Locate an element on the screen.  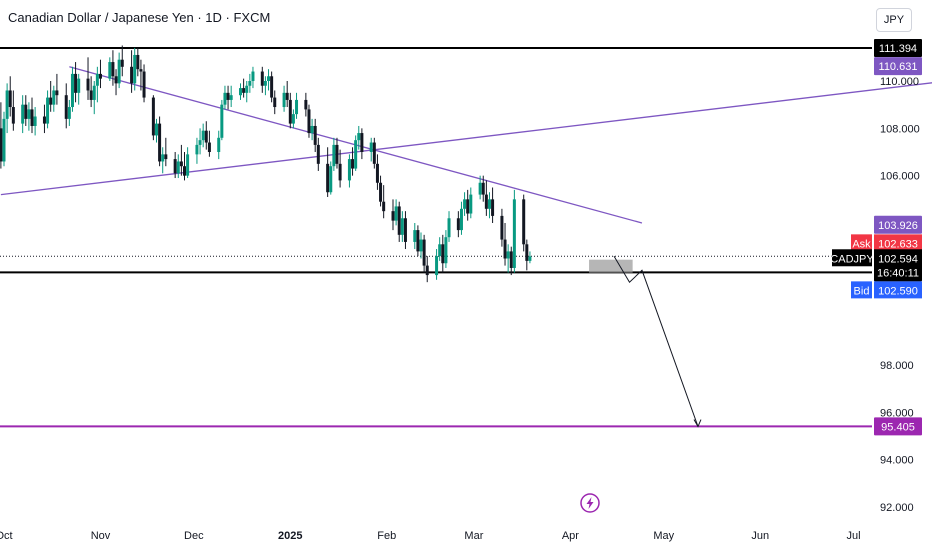
bid-price-bg is located at coordinates (898, 290).